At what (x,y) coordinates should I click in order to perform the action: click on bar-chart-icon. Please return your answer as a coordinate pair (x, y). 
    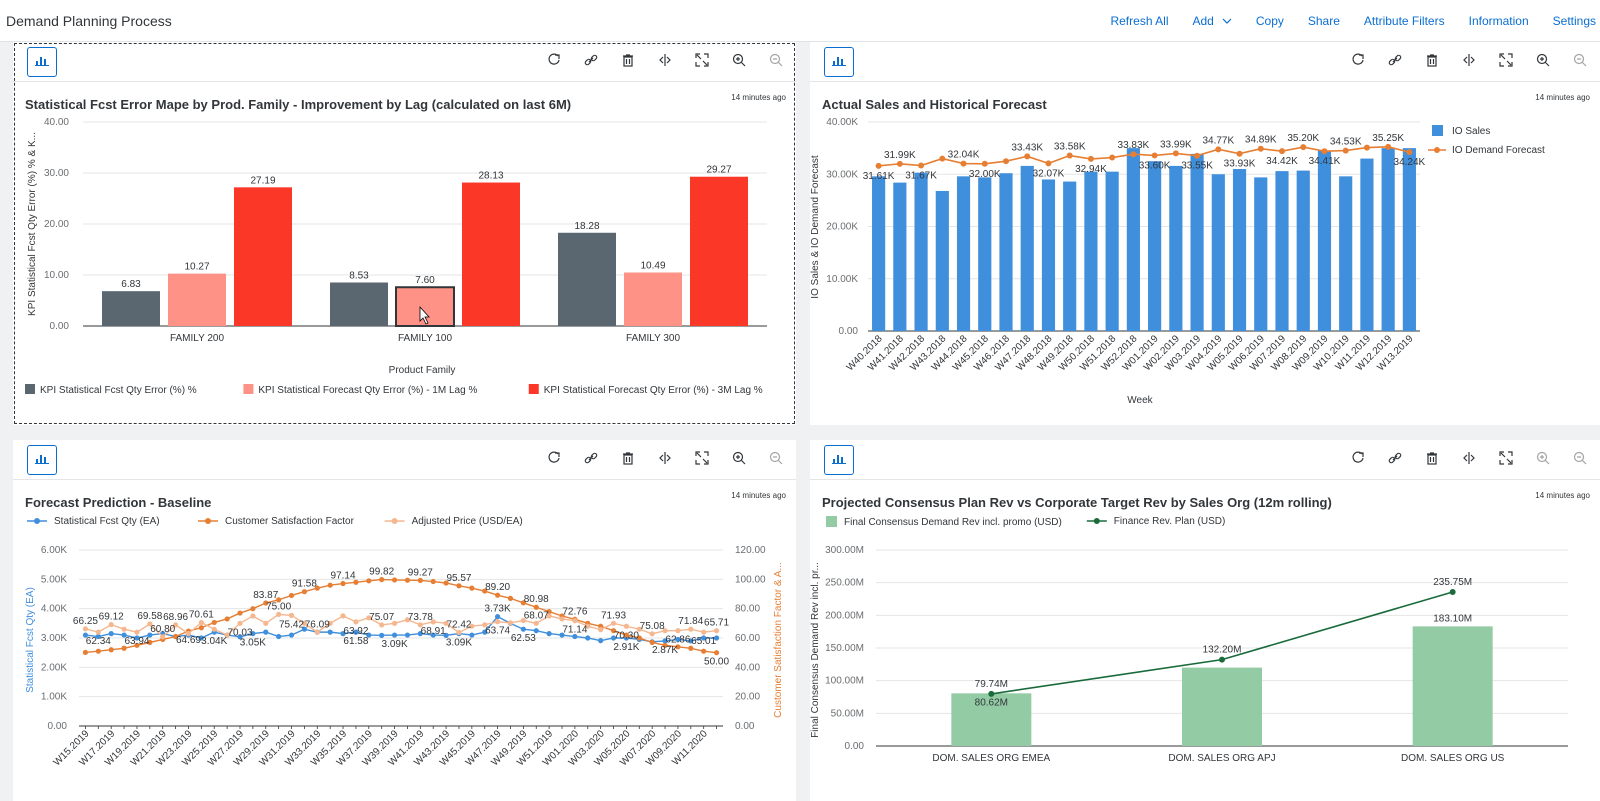
    Looking at the image, I should click on (42, 460).